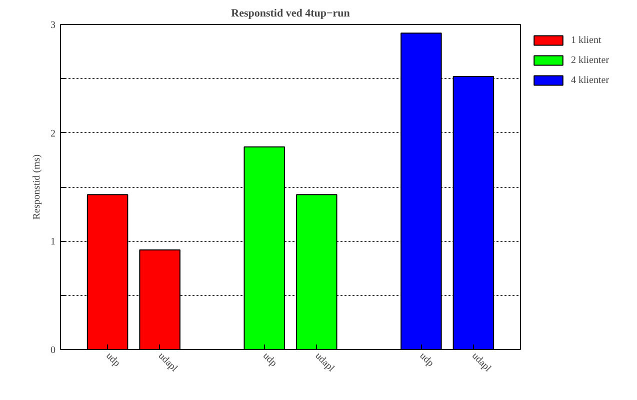 This screenshot has height=400, width=637. What do you see at coordinates (590, 60) in the screenshot?
I see `legend-label: 2 klienter` at bounding box center [590, 60].